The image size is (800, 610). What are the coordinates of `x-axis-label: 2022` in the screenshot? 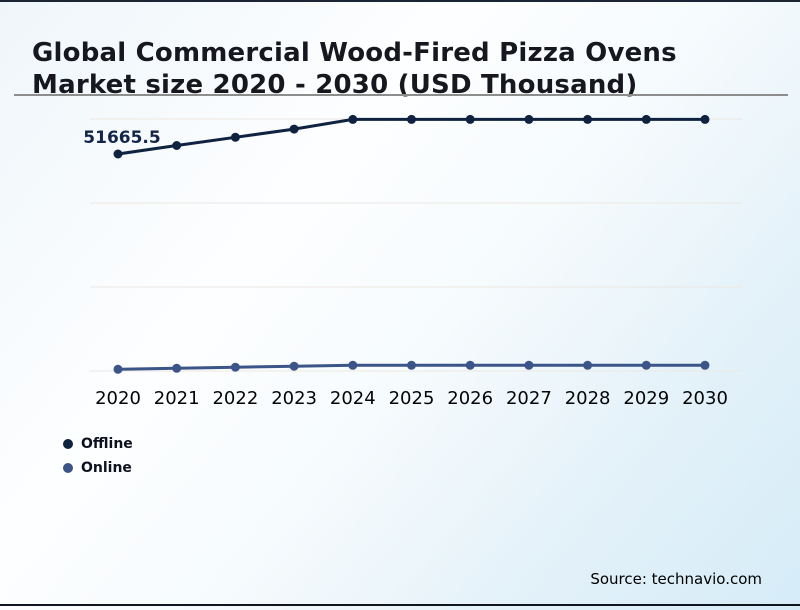 It's located at (235, 398).